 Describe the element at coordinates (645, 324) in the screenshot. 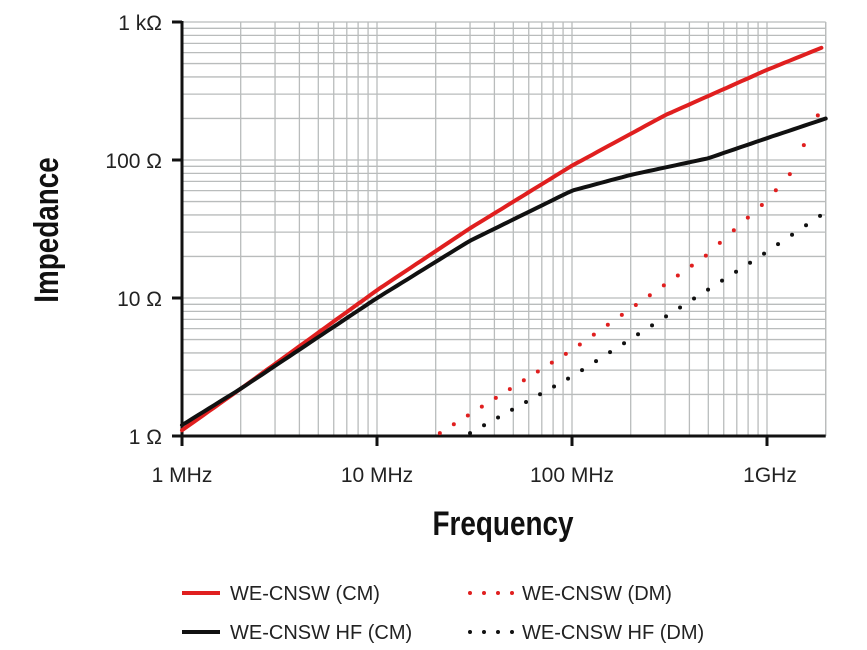

I see `series-we-cnsw-hf-dm` at that location.